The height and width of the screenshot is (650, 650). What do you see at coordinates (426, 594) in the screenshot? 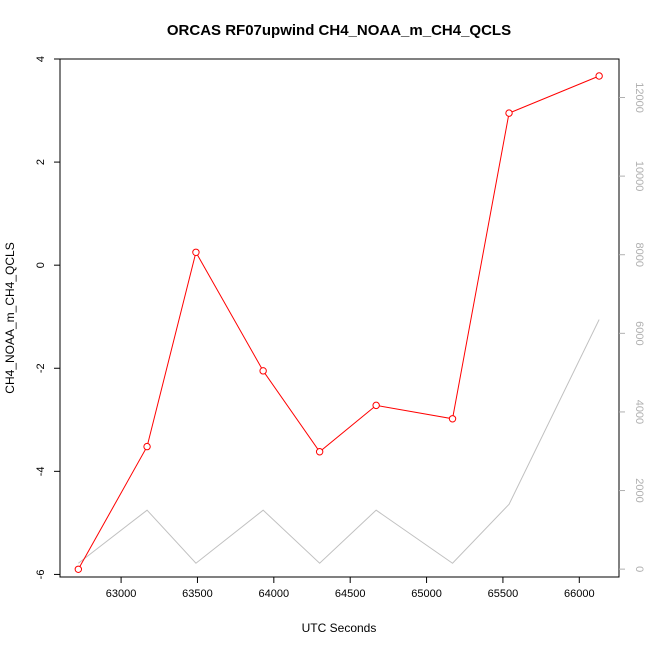
I see `x-tick-label: 65000` at bounding box center [426, 594].